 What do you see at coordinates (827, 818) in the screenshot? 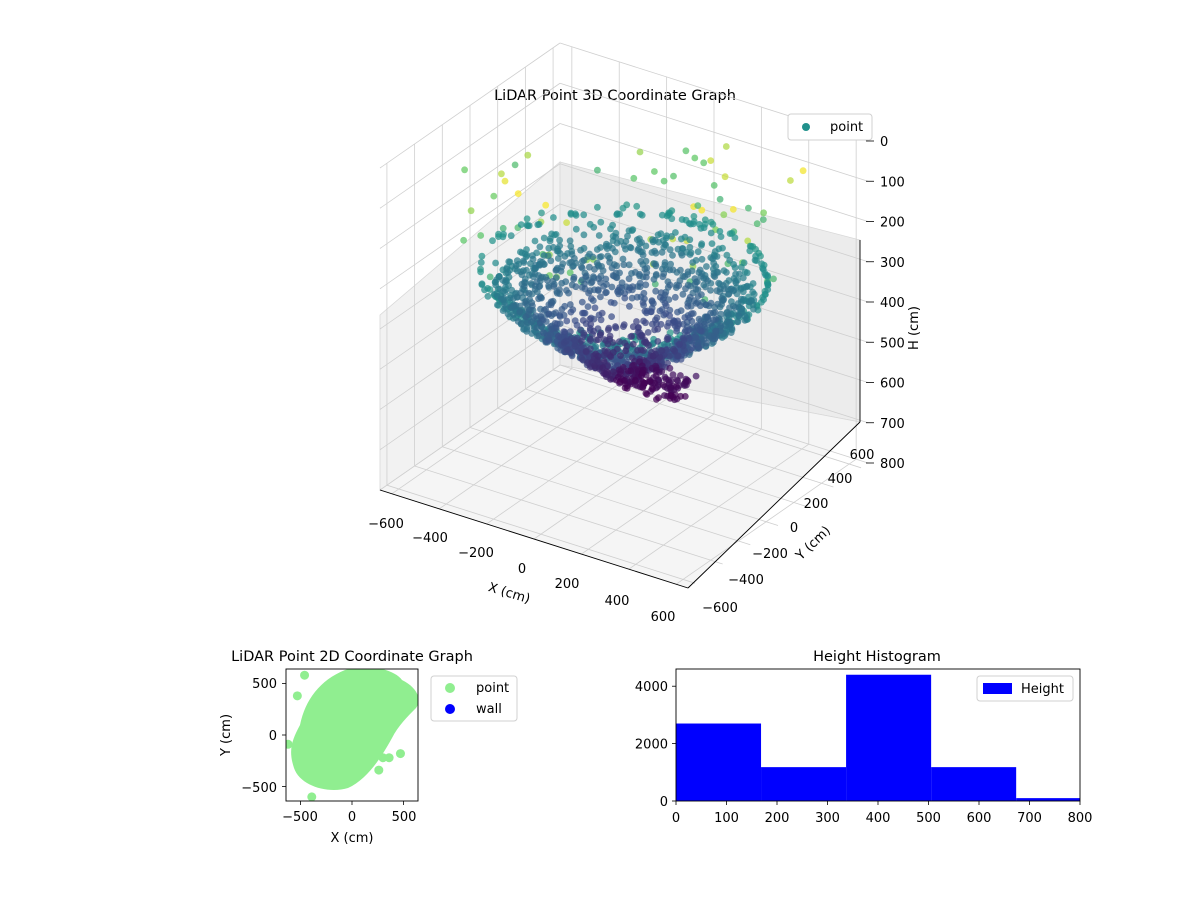
I see `x-tick-label: 300` at bounding box center [827, 818].